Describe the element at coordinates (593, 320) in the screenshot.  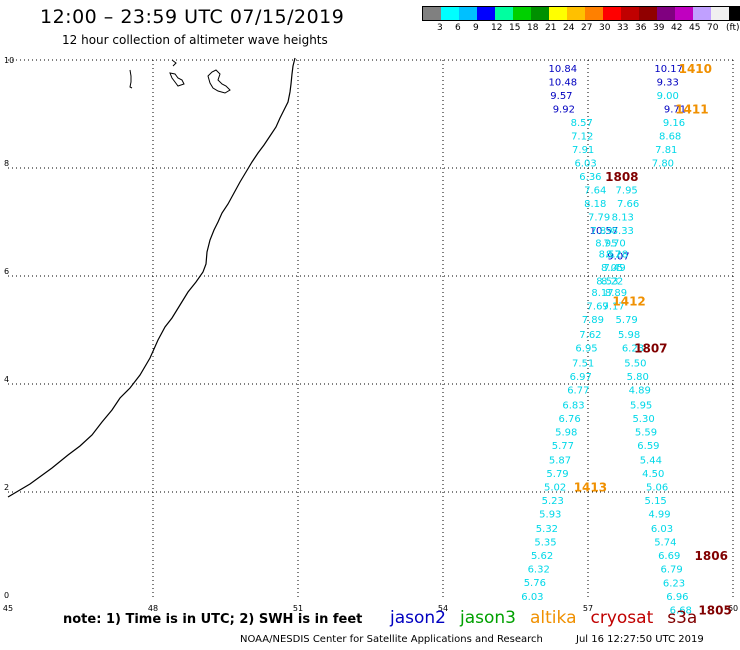
I see `wave-height-point: 7.89` at that location.